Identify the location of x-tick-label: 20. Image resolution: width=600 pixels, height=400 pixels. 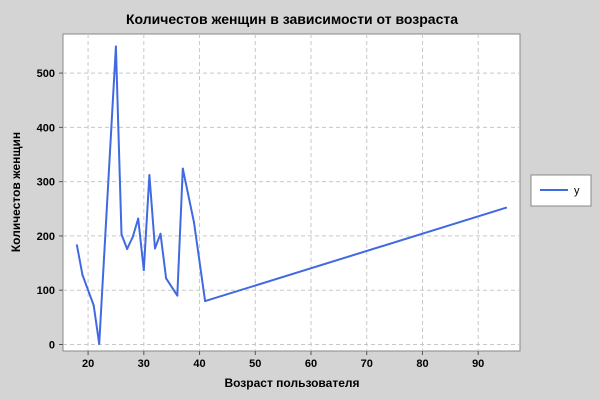
(88, 364).